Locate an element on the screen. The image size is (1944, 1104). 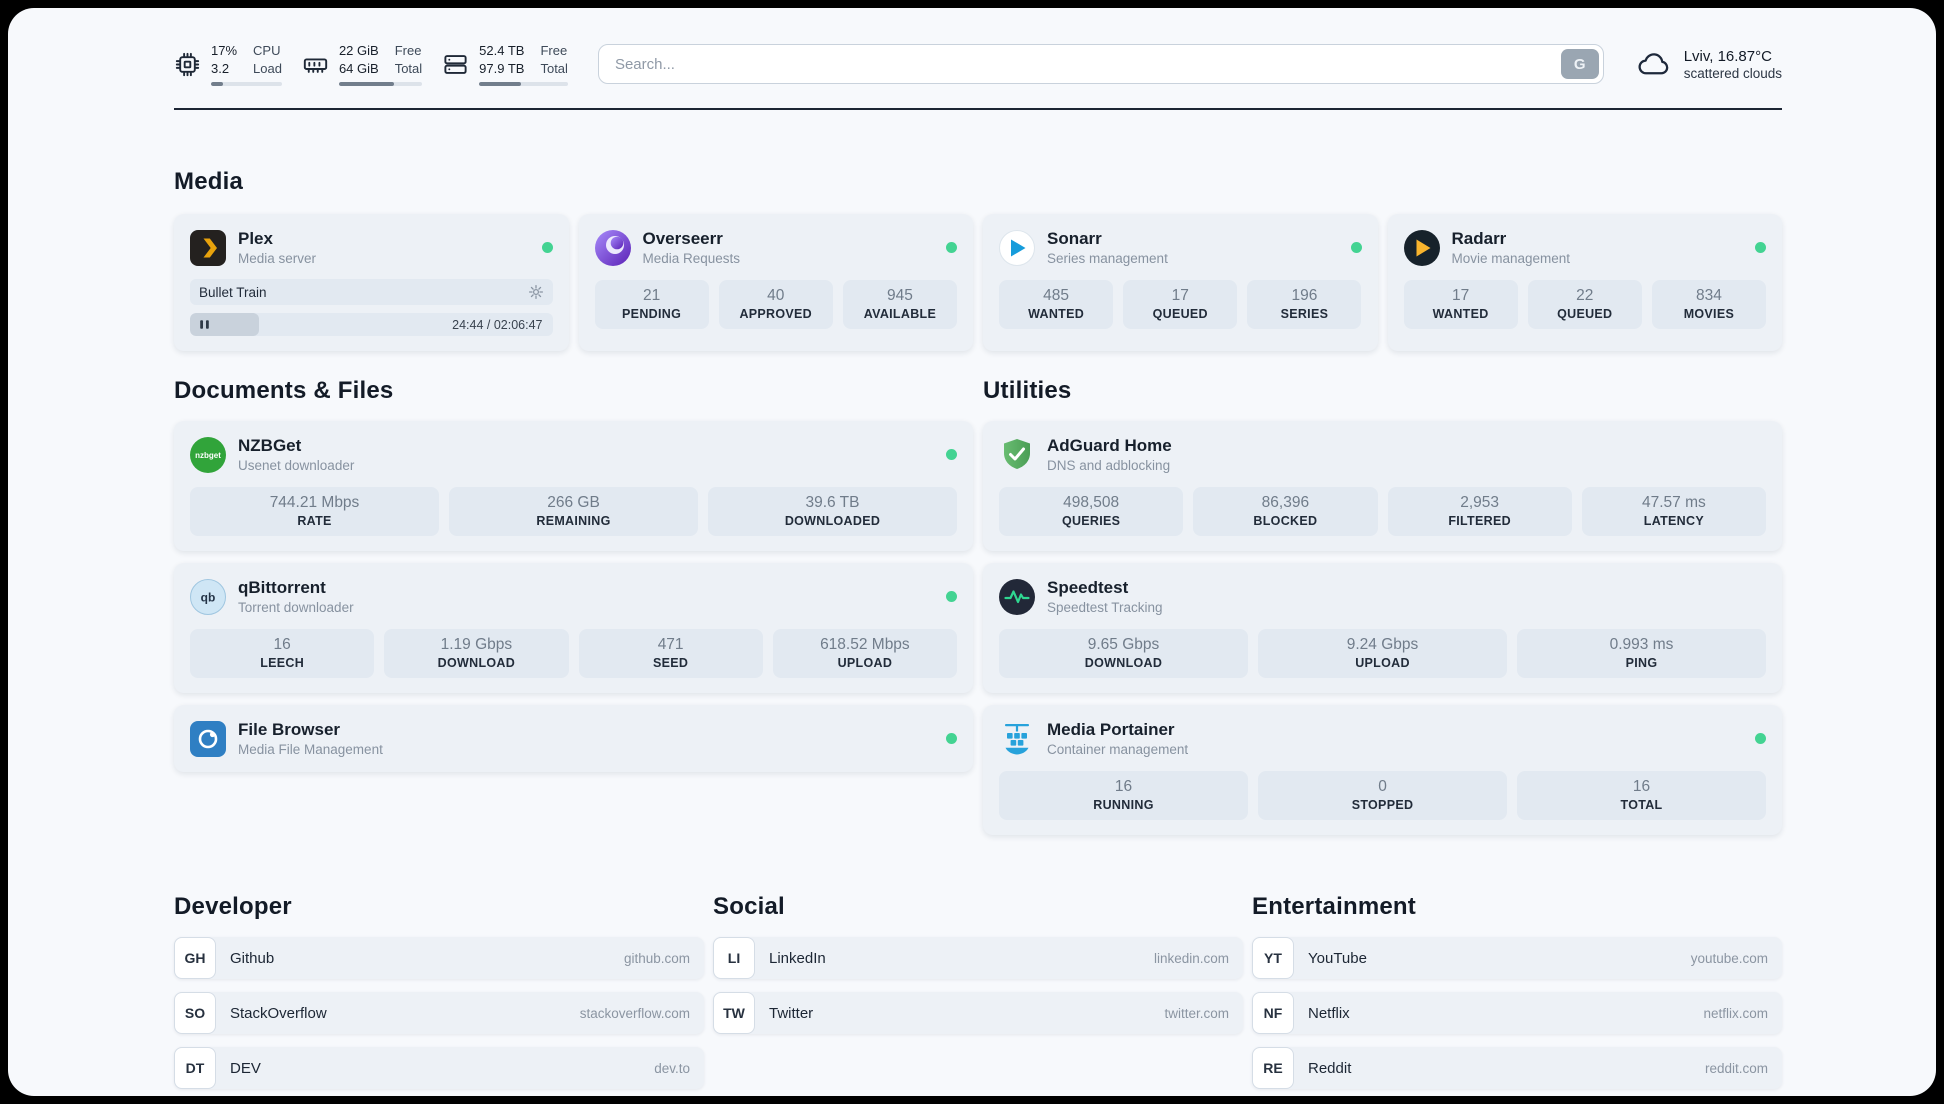
bookmark-name: Twitter is located at coordinates (791, 1013).